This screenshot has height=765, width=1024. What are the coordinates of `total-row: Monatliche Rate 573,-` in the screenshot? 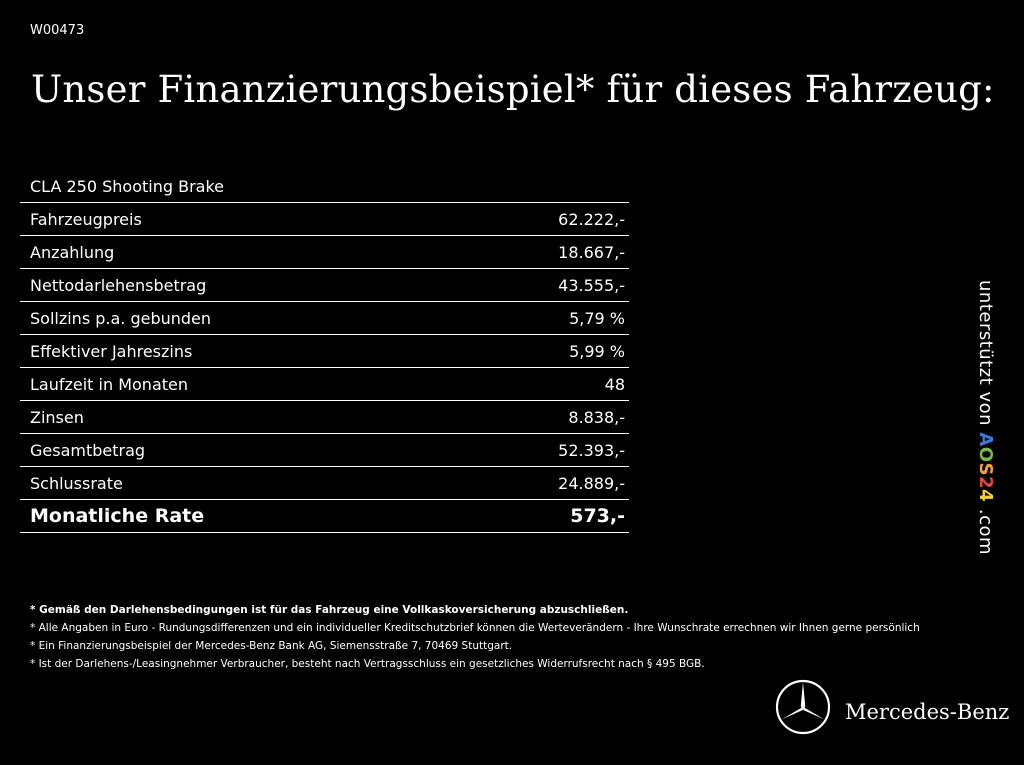 It's located at (324, 516).